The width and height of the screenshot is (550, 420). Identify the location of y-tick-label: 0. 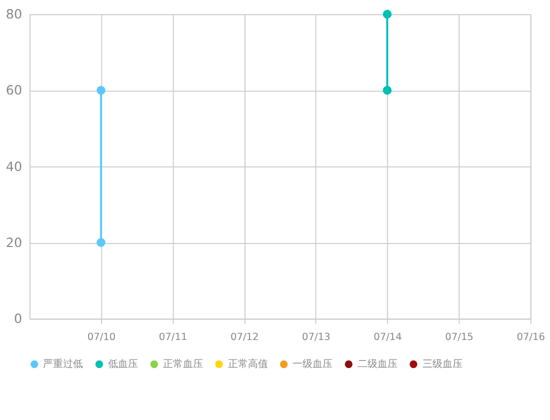
(18, 320).